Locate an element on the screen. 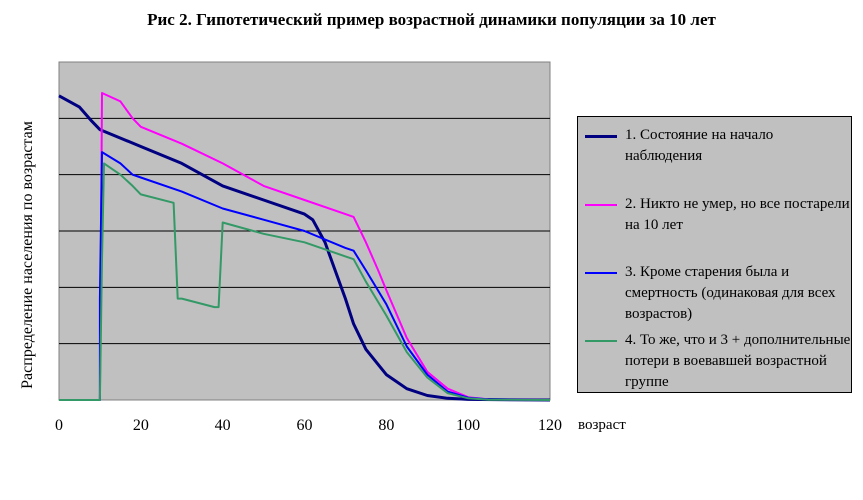 The height and width of the screenshot is (500, 863). x-tick-label: 60 is located at coordinates (305, 425).